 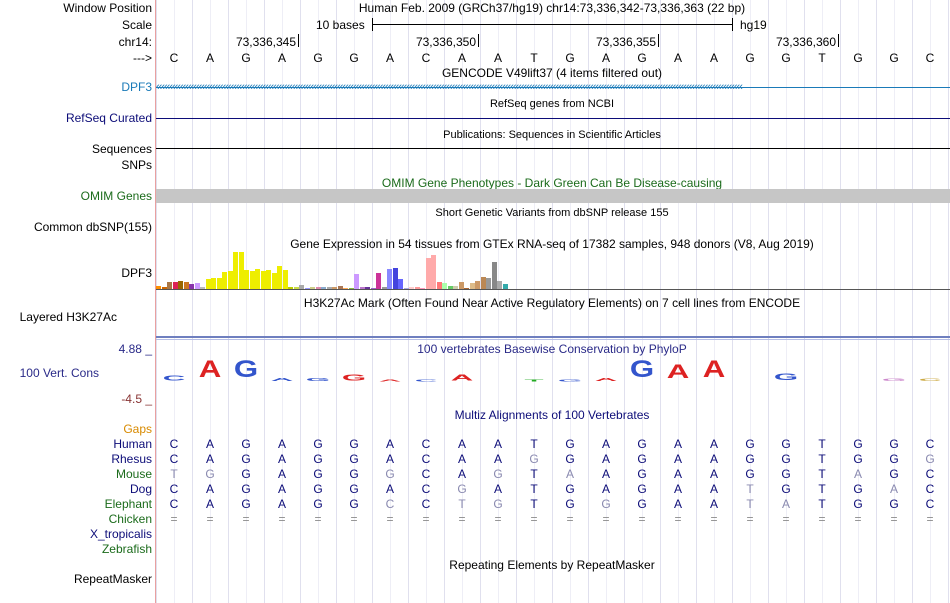 I want to click on refseq-curated-label: RefSeq Curated, so click(x=108, y=118).